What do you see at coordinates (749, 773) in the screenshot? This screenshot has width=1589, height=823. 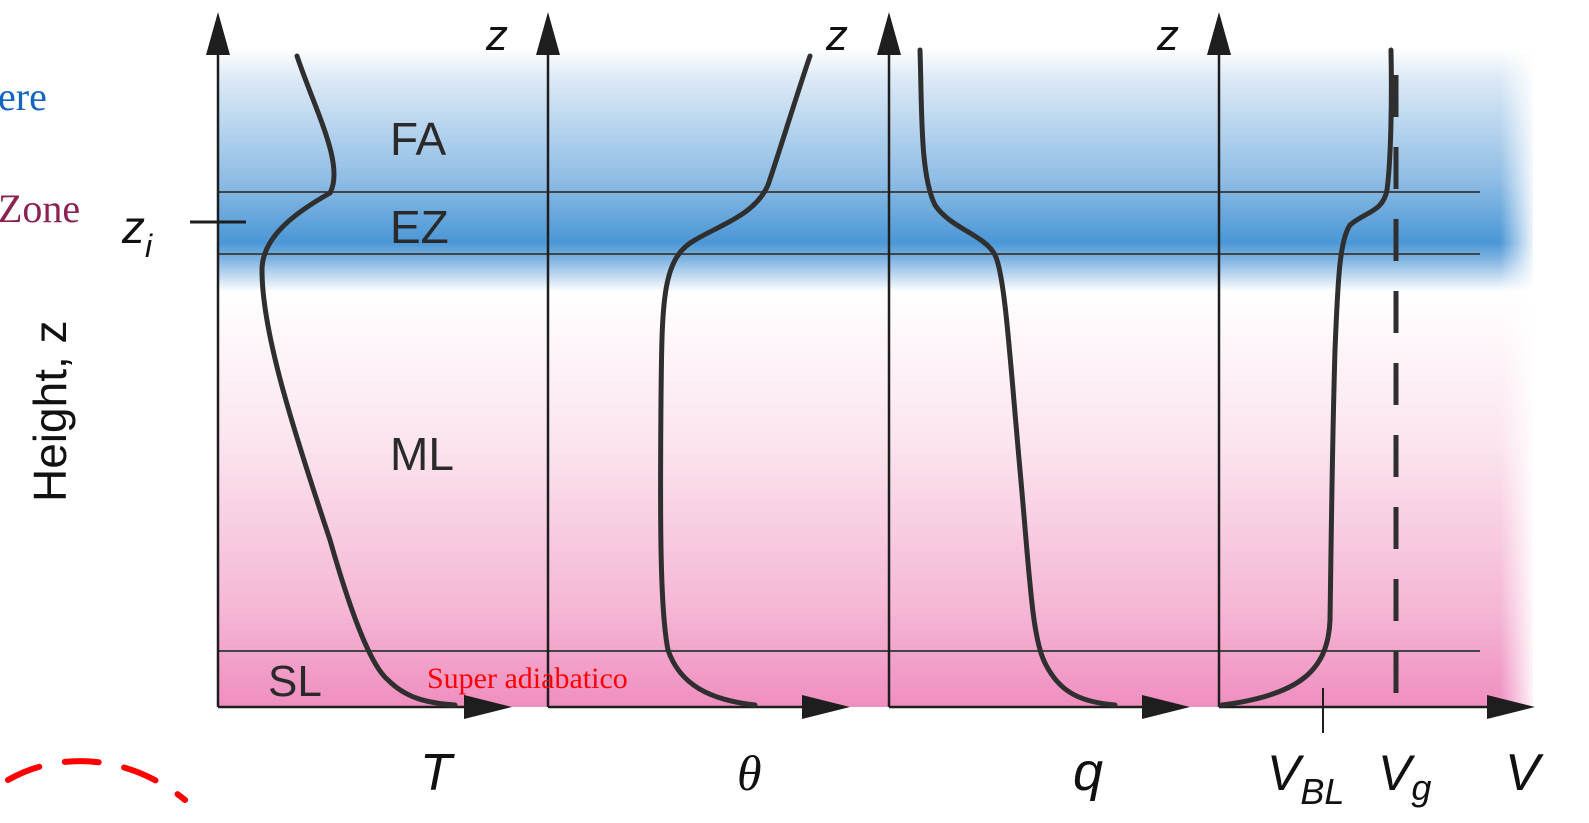 I see `theta-axis-label: θ` at bounding box center [749, 773].